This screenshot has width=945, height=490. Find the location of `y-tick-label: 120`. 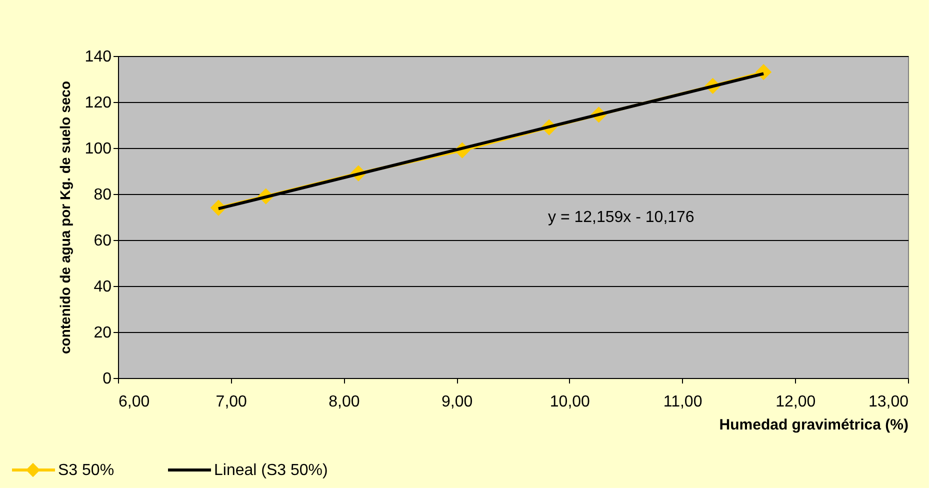

y-tick-label: 120 is located at coordinates (98, 103).